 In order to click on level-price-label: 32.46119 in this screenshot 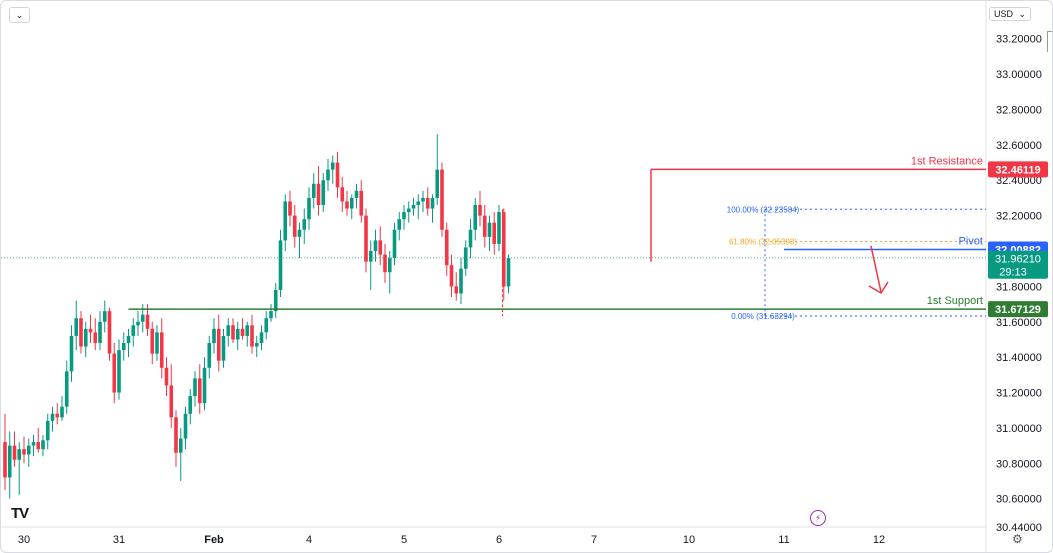, I will do `click(1017, 170)`.